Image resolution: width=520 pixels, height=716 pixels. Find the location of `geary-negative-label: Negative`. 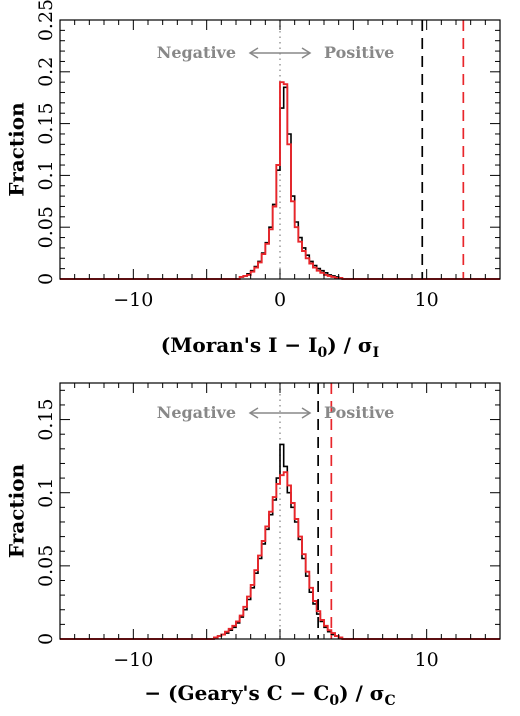

geary-negative-label: Negative is located at coordinates (196, 412).